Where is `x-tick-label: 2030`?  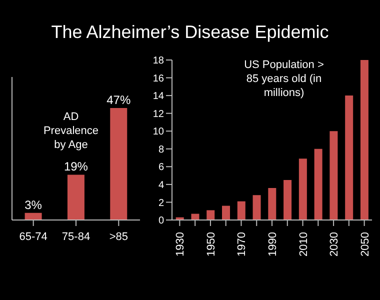 x-tick-label: 2030 is located at coordinates (334, 244).